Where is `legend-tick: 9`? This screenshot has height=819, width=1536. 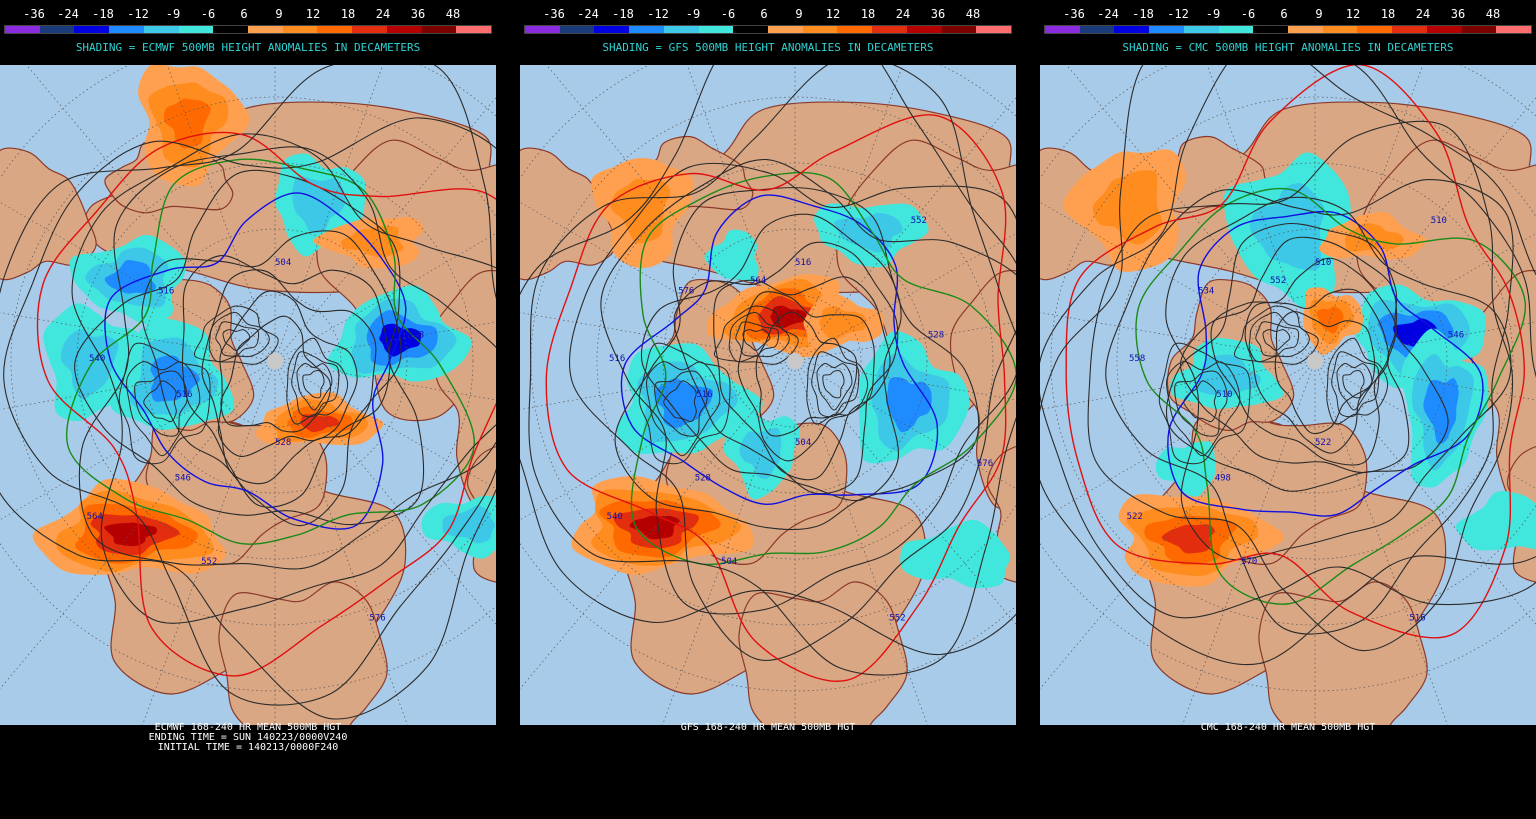
legend-tick: 9 is located at coordinates (279, 14).